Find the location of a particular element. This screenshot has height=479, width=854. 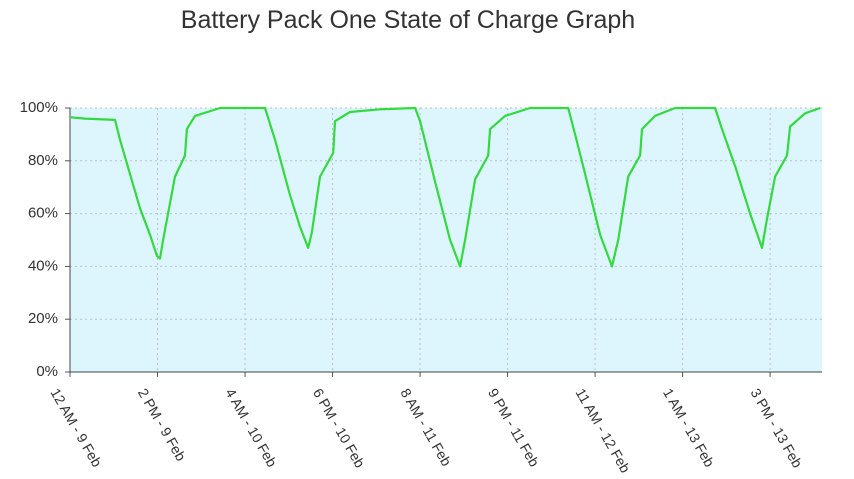

y-tick-label: 0% is located at coordinates (47, 371).